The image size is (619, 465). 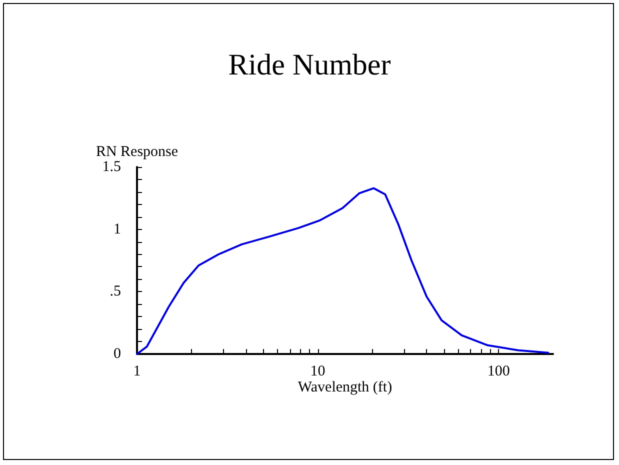 I want to click on x-tick-label: 10, so click(x=318, y=372).